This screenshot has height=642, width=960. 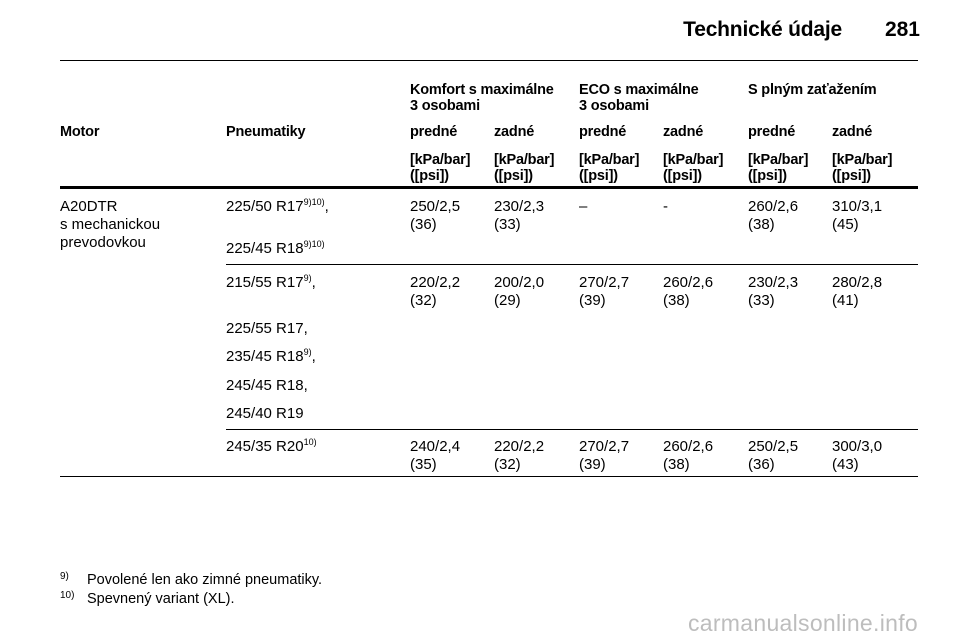 What do you see at coordinates (802, 623) in the screenshot?
I see `watermark: carmanualsonline.info` at bounding box center [802, 623].